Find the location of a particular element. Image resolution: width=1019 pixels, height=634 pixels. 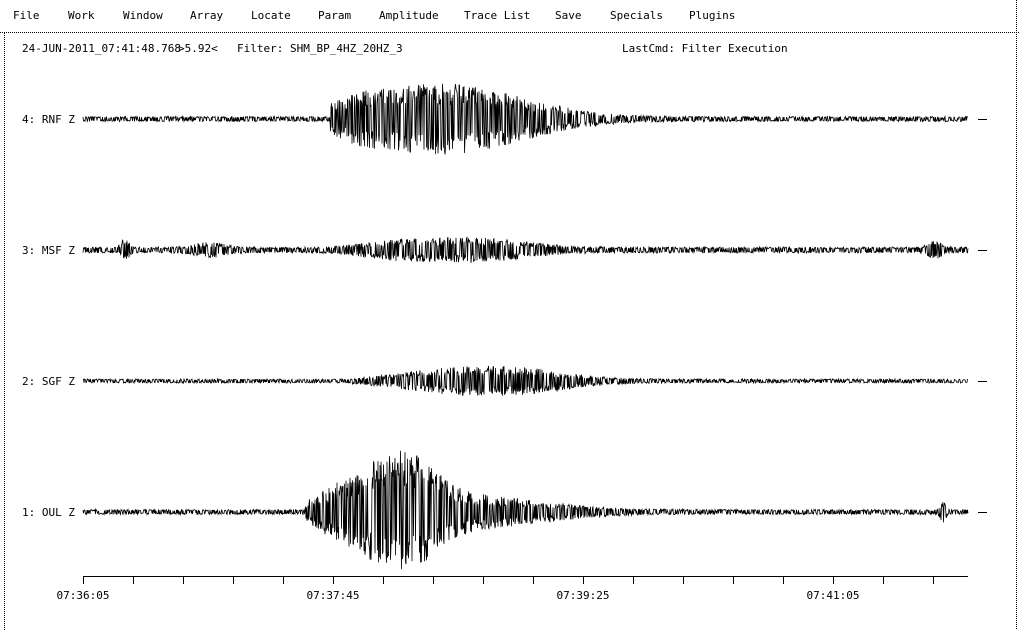

time-axis: 07:36:05 07:37:45 07:39:25 07:41:05 is located at coordinates (512, 589).